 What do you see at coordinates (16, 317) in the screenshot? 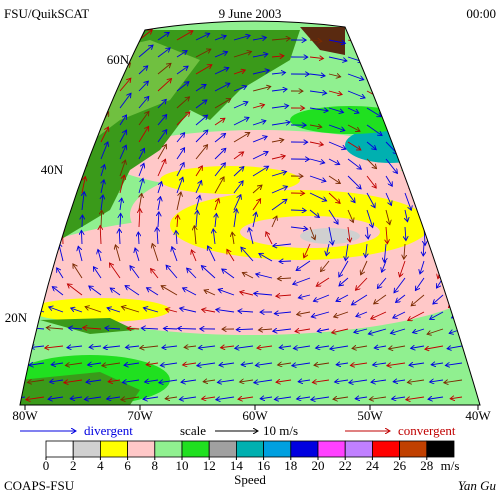
I see `lat-label: 20N` at bounding box center [16, 317].